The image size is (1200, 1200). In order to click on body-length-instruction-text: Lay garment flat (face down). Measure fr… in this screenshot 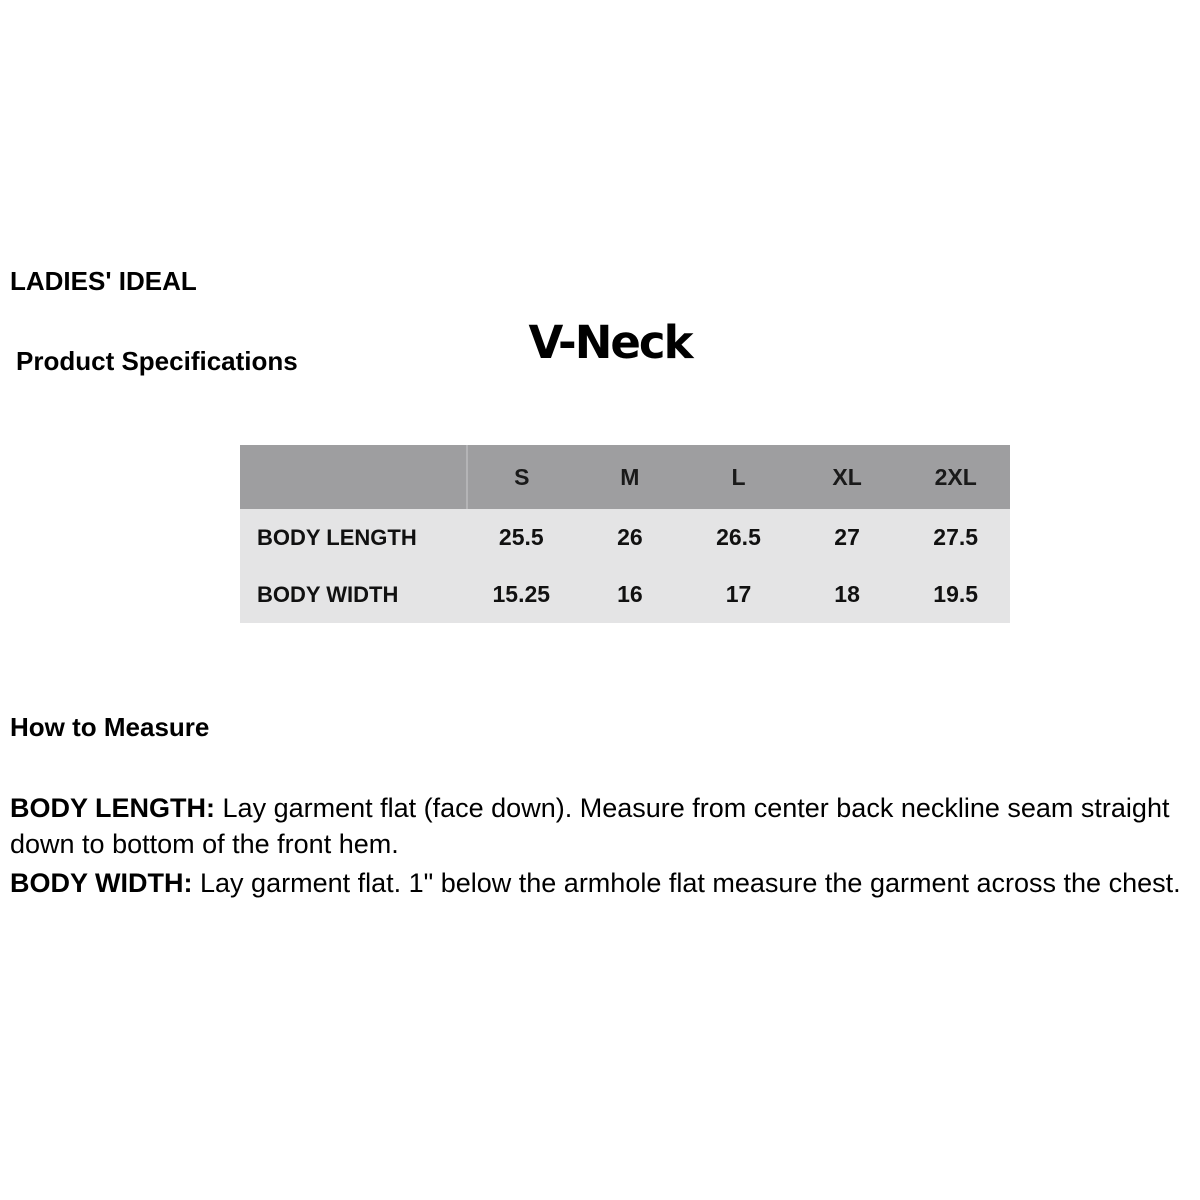, I will do `click(590, 826)`.